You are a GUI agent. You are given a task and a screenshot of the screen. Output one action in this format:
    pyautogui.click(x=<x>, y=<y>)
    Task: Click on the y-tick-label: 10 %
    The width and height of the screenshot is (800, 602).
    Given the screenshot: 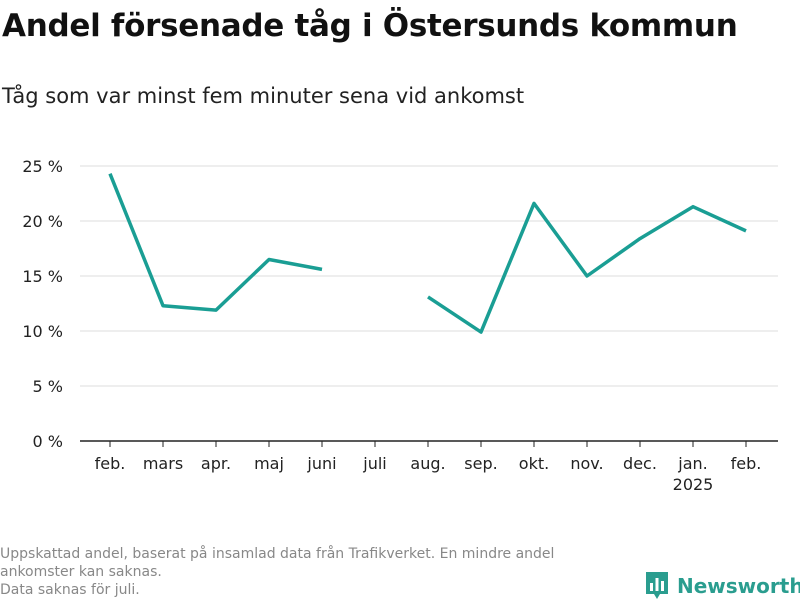 What is the action you would take?
    pyautogui.click(x=42, y=331)
    